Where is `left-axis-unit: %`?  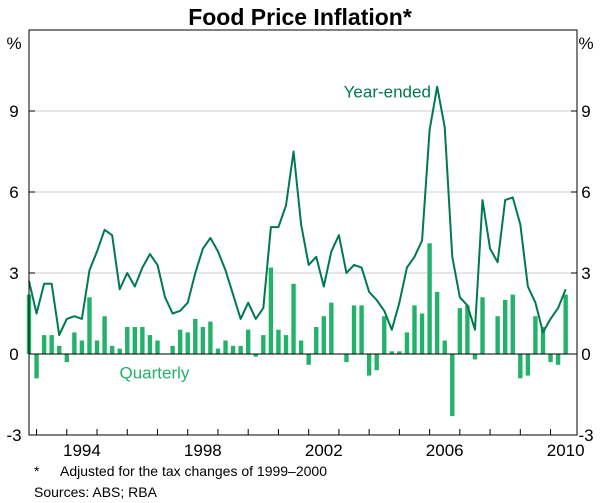
left-axis-unit: % is located at coordinates (13, 43).